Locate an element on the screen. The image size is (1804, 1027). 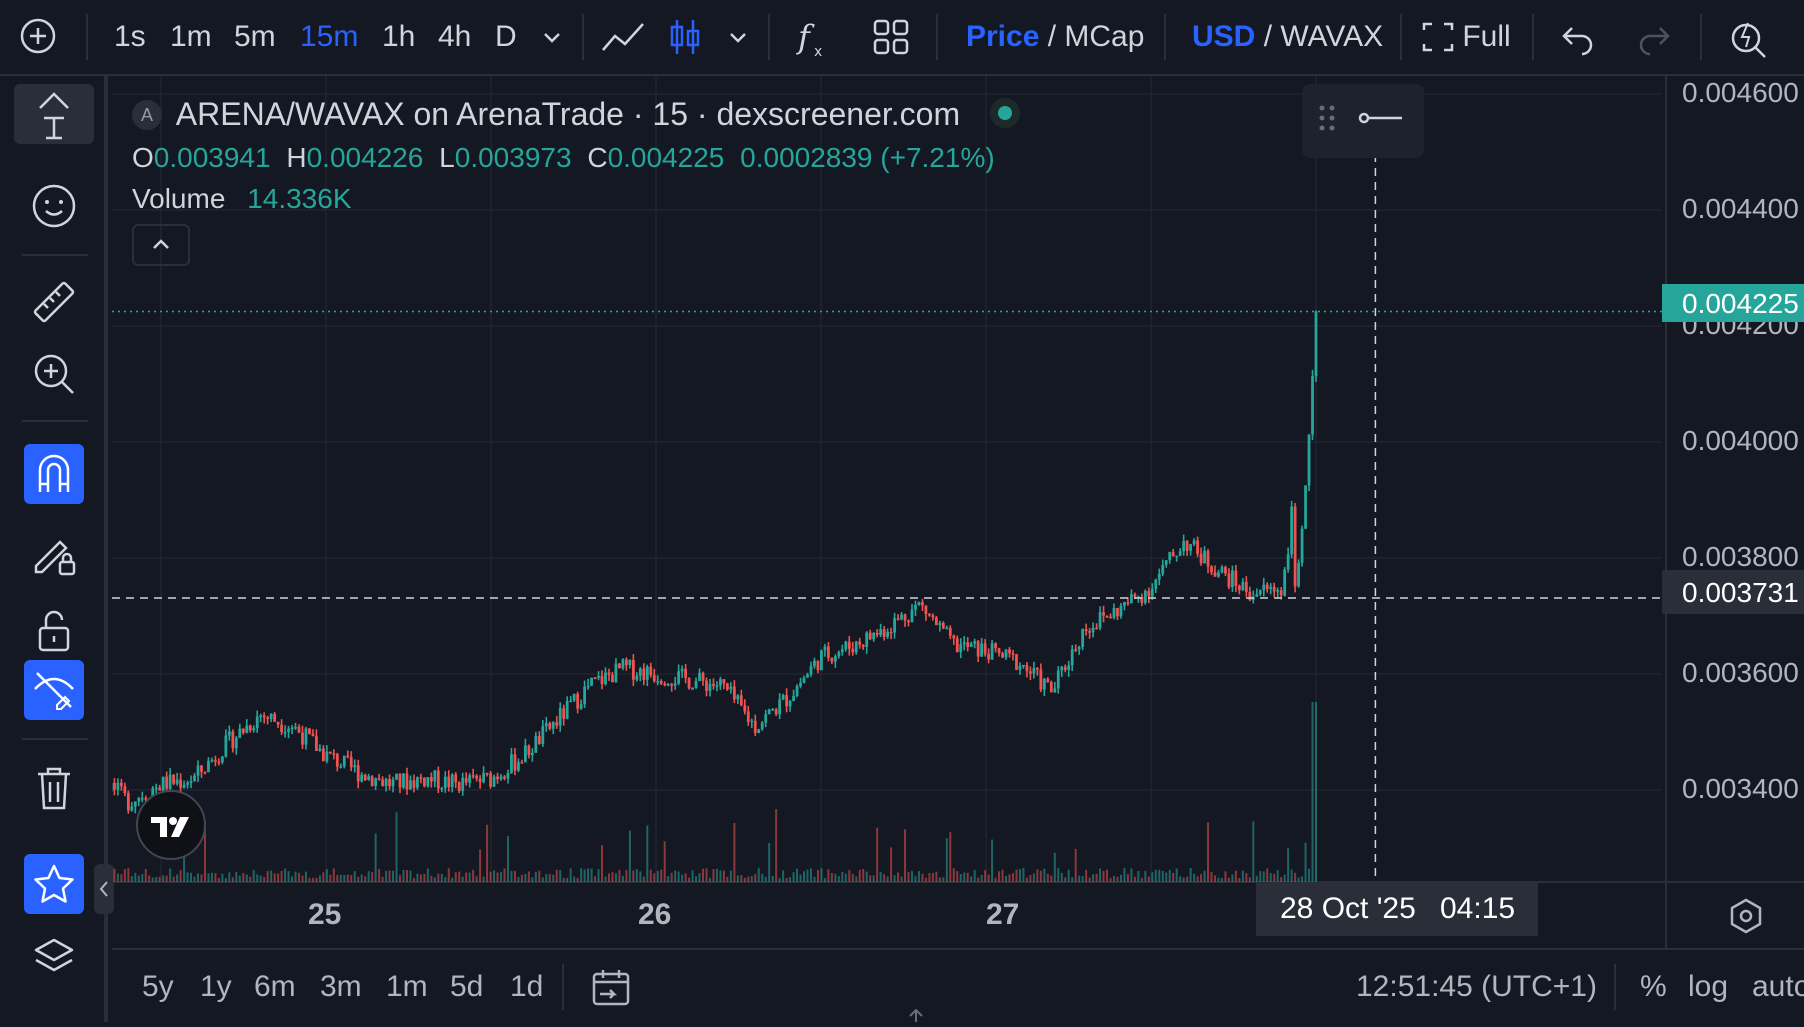
floating-drawing-toolbar is located at coordinates (1363, 121).